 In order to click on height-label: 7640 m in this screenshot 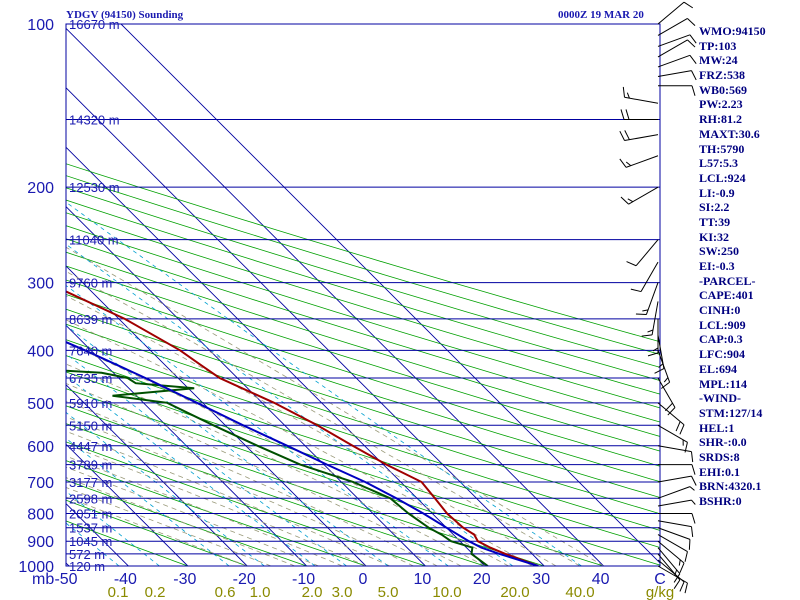, I will do `click(90, 350)`.